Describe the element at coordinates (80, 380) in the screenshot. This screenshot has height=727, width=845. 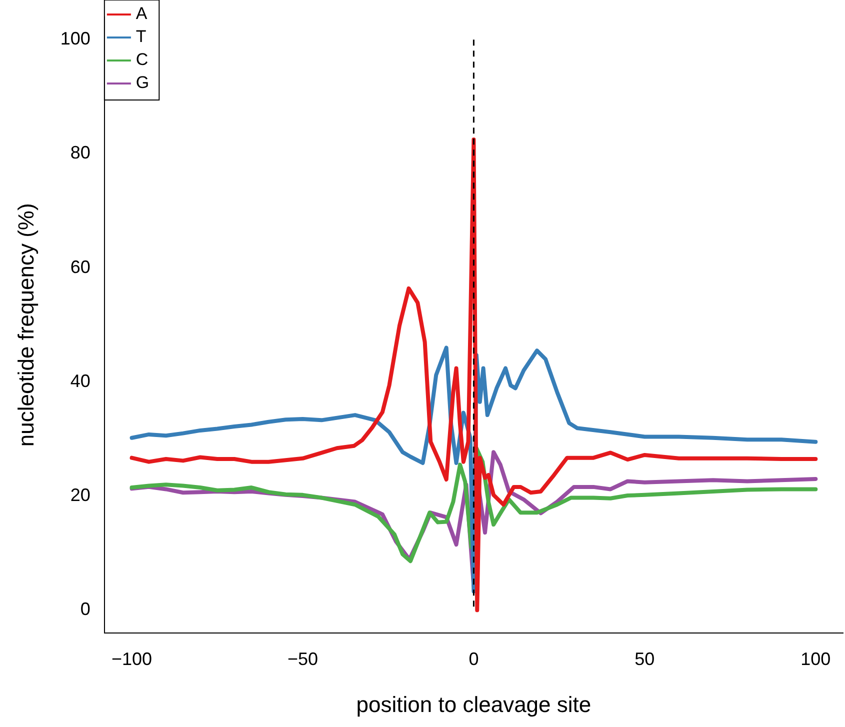
I see `y-tick-label: 40` at that location.